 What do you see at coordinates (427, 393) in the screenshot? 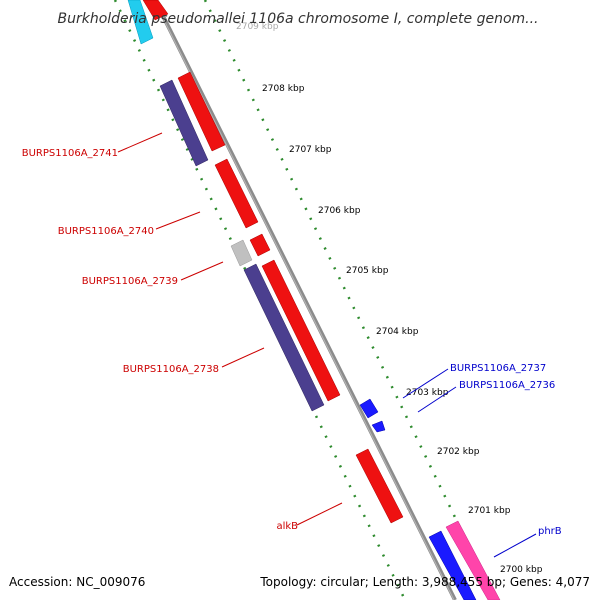
I see `scale-label-2703: 2703 kbp` at bounding box center [427, 393].